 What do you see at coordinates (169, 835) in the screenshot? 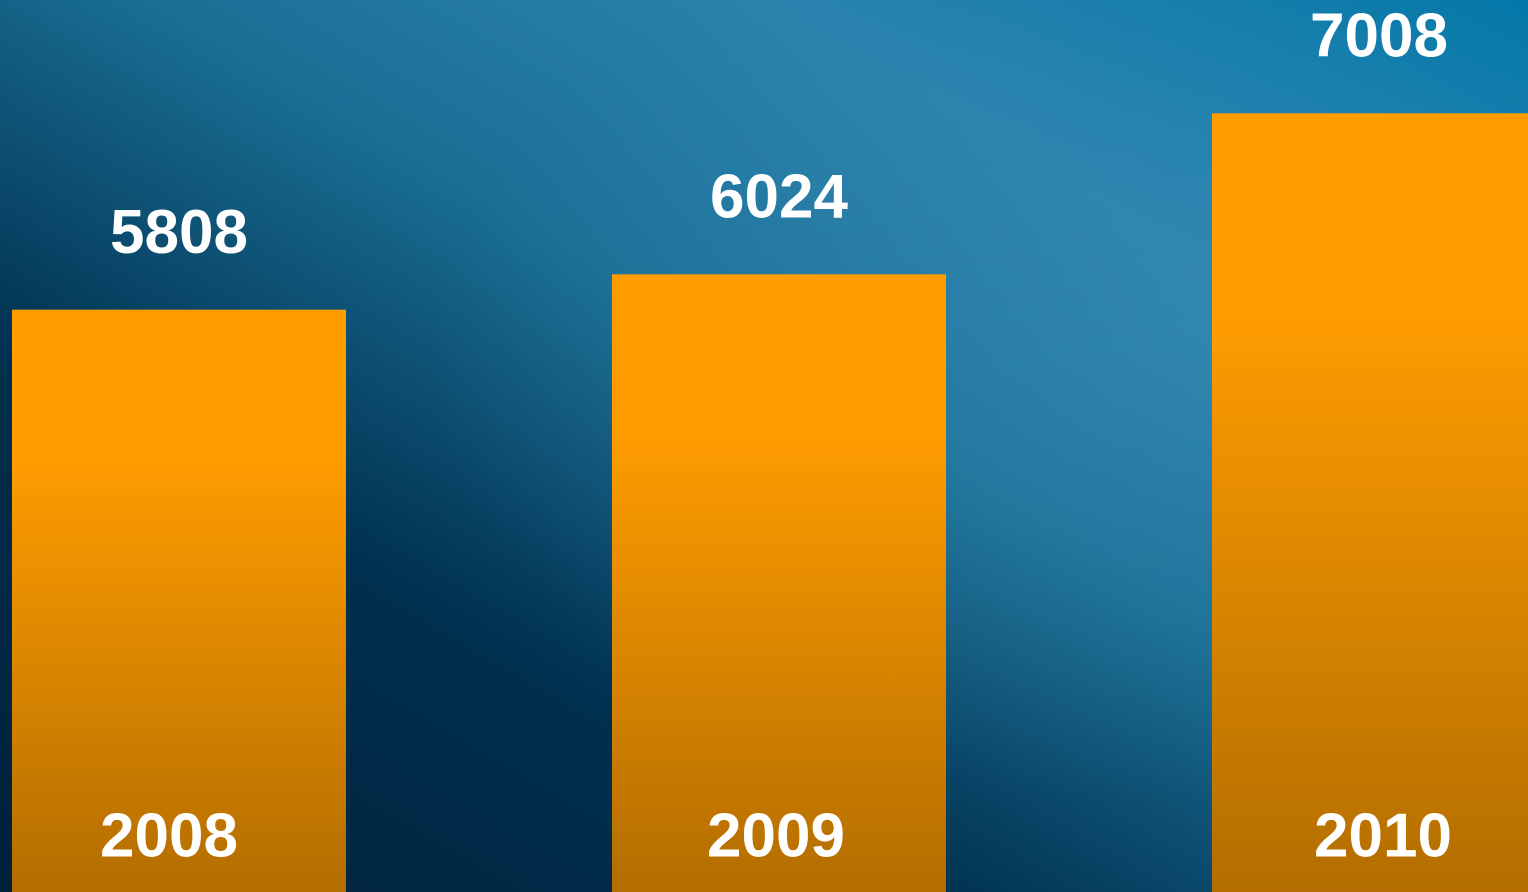
I see `x-tick-label: 2008` at bounding box center [169, 835].